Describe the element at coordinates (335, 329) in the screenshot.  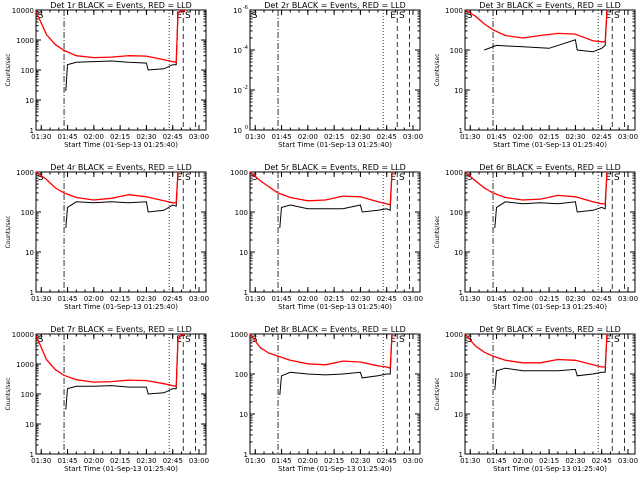
I see `panel-title: Det 8r BLACK = Events, RED = LLD` at that location.